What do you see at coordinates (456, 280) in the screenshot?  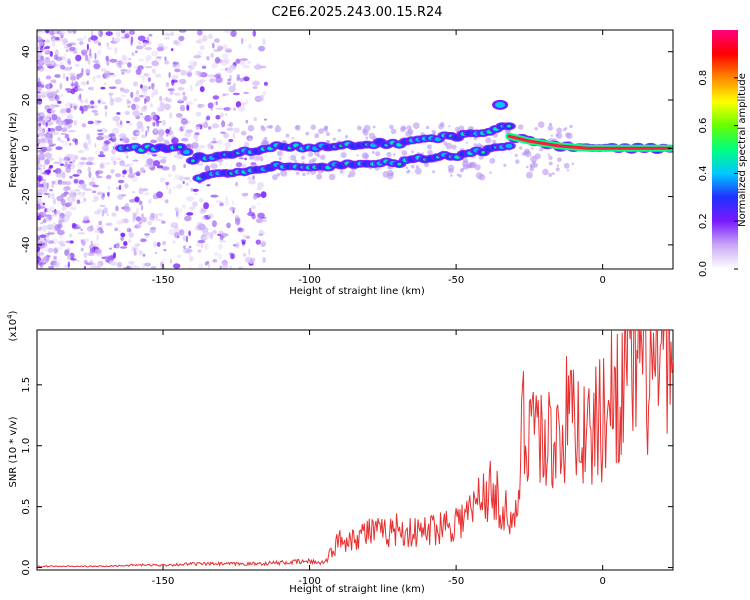 I see `x-tick-label: -50` at bounding box center [456, 280].